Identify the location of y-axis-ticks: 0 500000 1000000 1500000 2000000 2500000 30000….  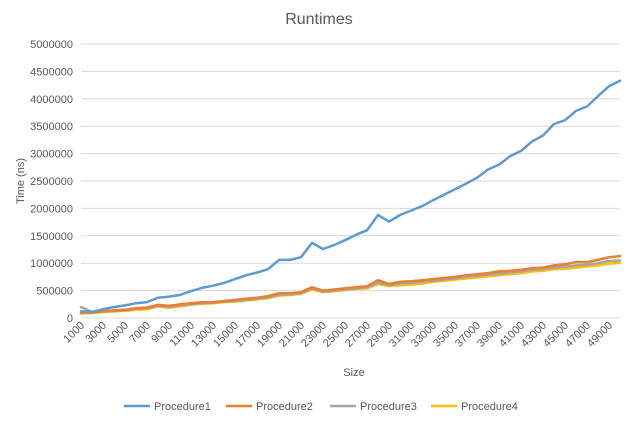
(51, 182).